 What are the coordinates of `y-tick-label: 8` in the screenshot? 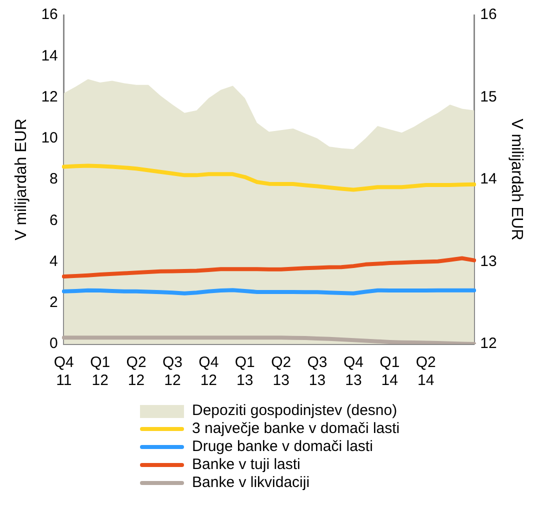 It's located at (54, 179).